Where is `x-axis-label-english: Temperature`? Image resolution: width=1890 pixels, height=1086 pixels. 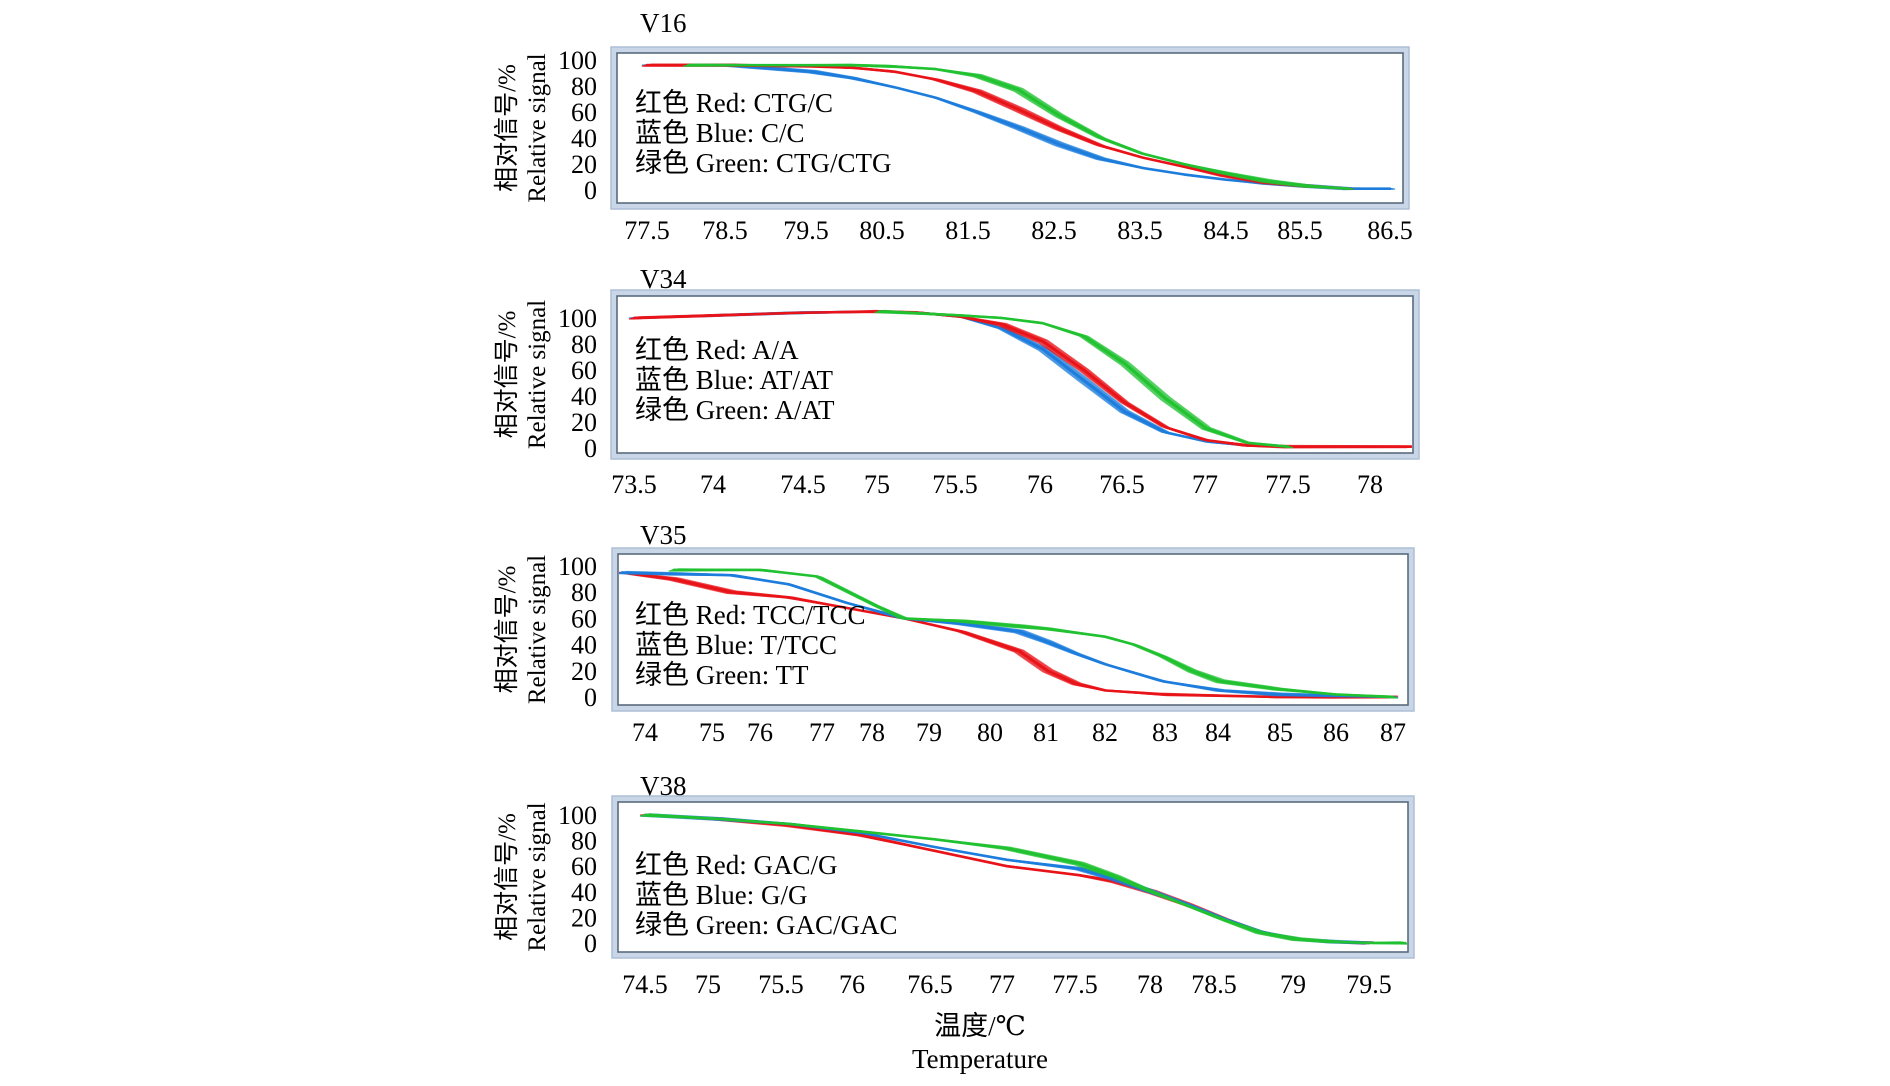 x-axis-label-english: Temperature is located at coordinates (980, 1059).